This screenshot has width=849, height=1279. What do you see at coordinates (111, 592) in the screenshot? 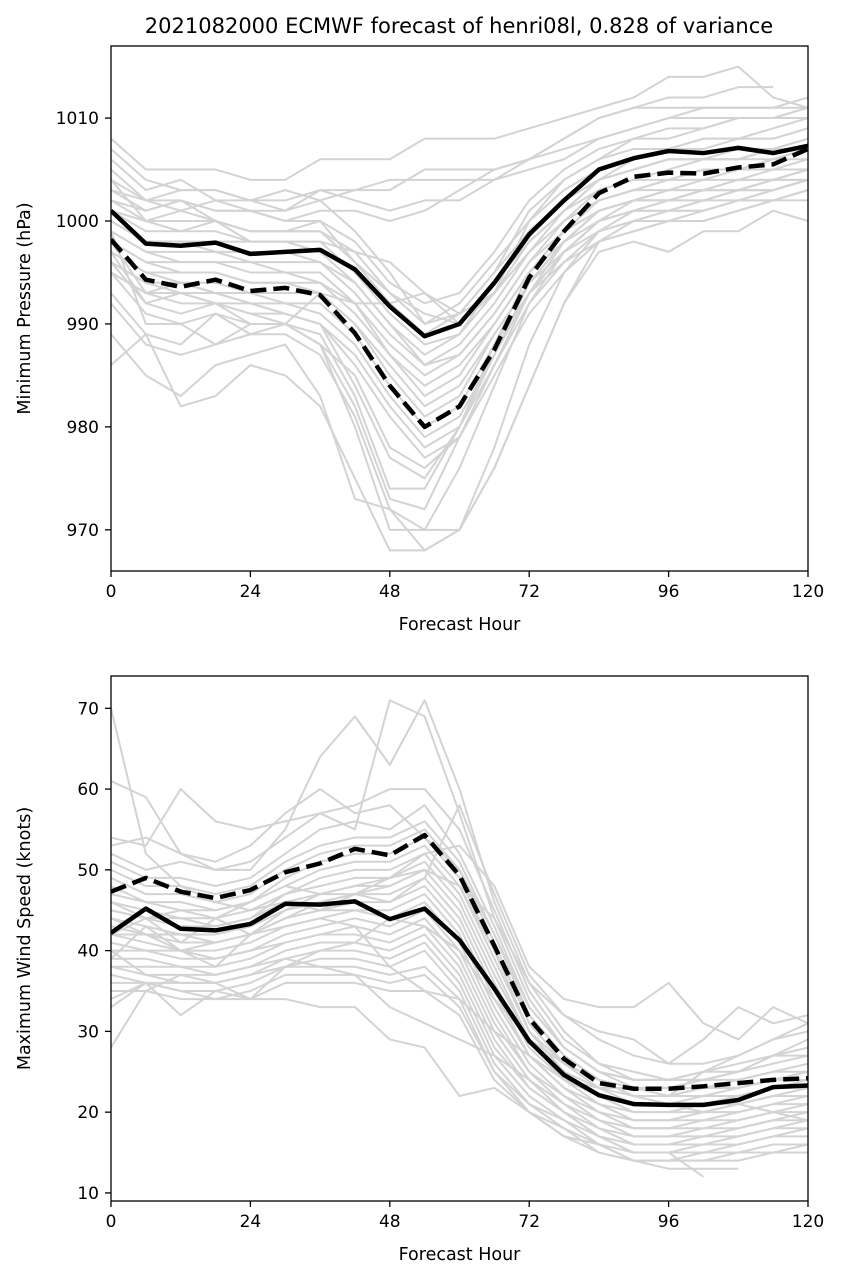
I see `pressure-x-tick-label-0: 0` at bounding box center [111, 592].